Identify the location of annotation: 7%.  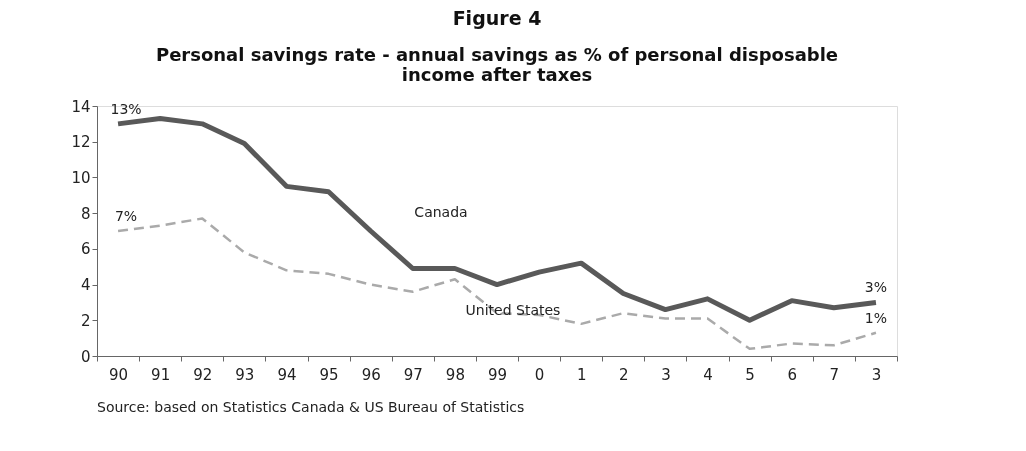
(126, 216).